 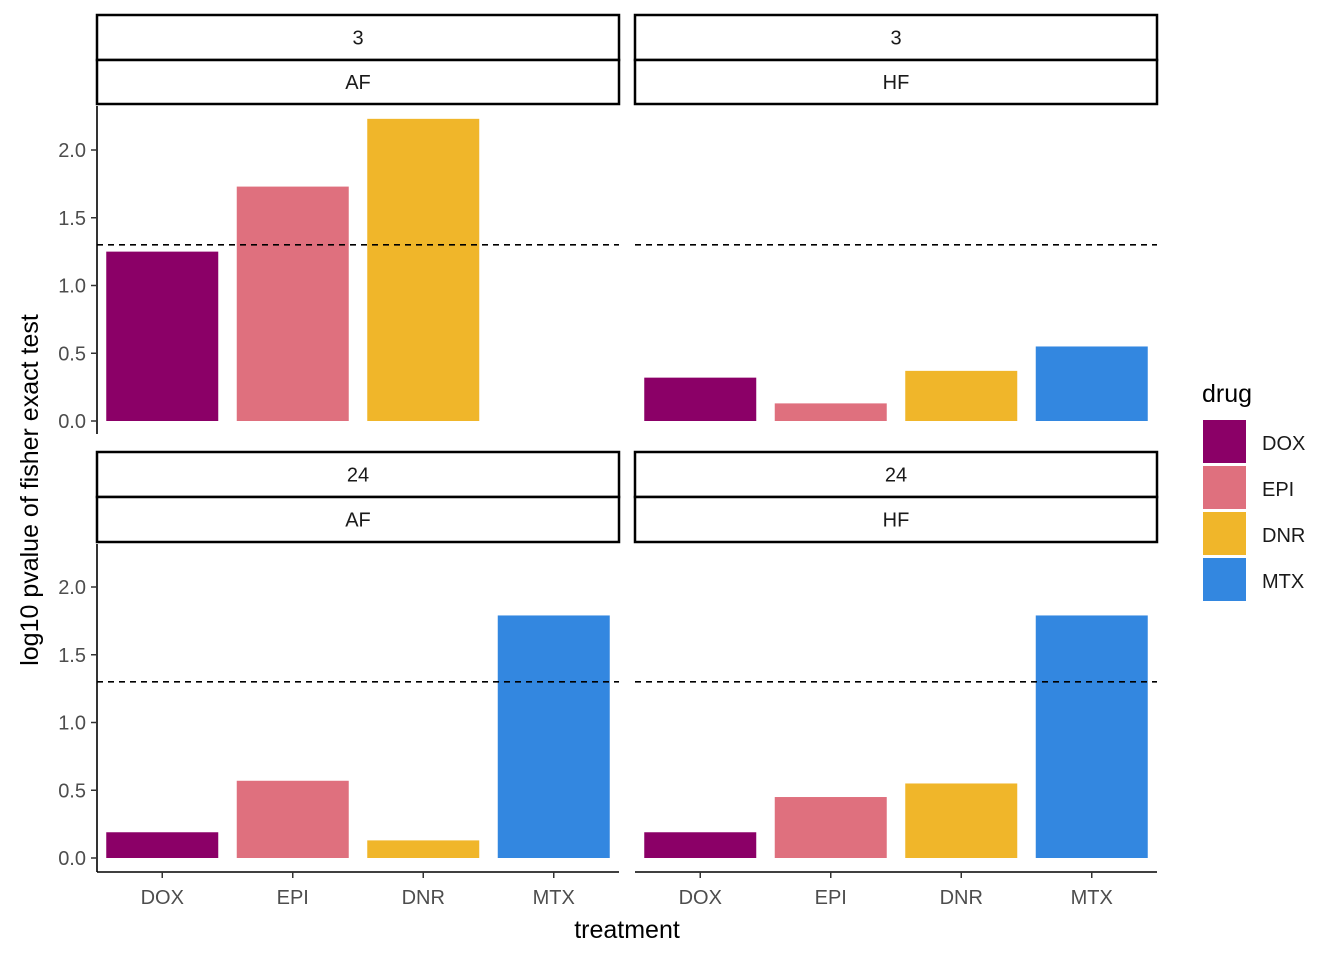 What do you see at coordinates (1283, 444) in the screenshot?
I see `legend-label: DOX` at bounding box center [1283, 444].